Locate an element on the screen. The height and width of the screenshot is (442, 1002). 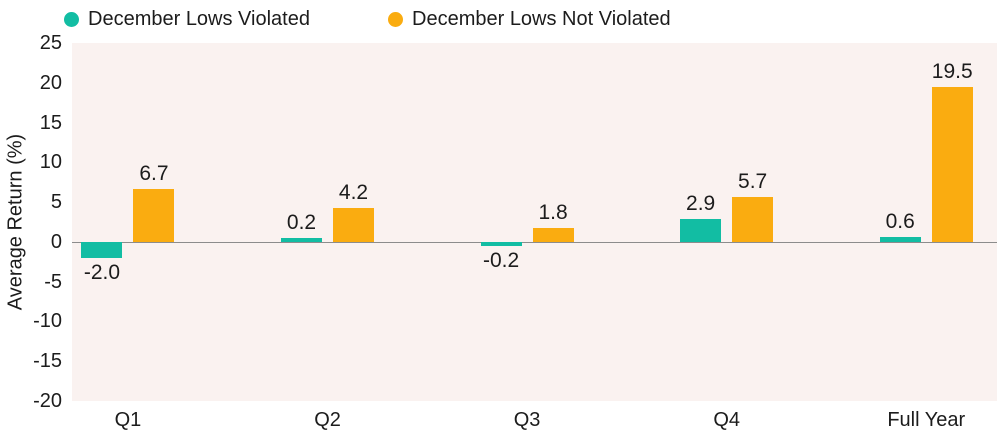
bar-full-year-violated is located at coordinates (900, 239).